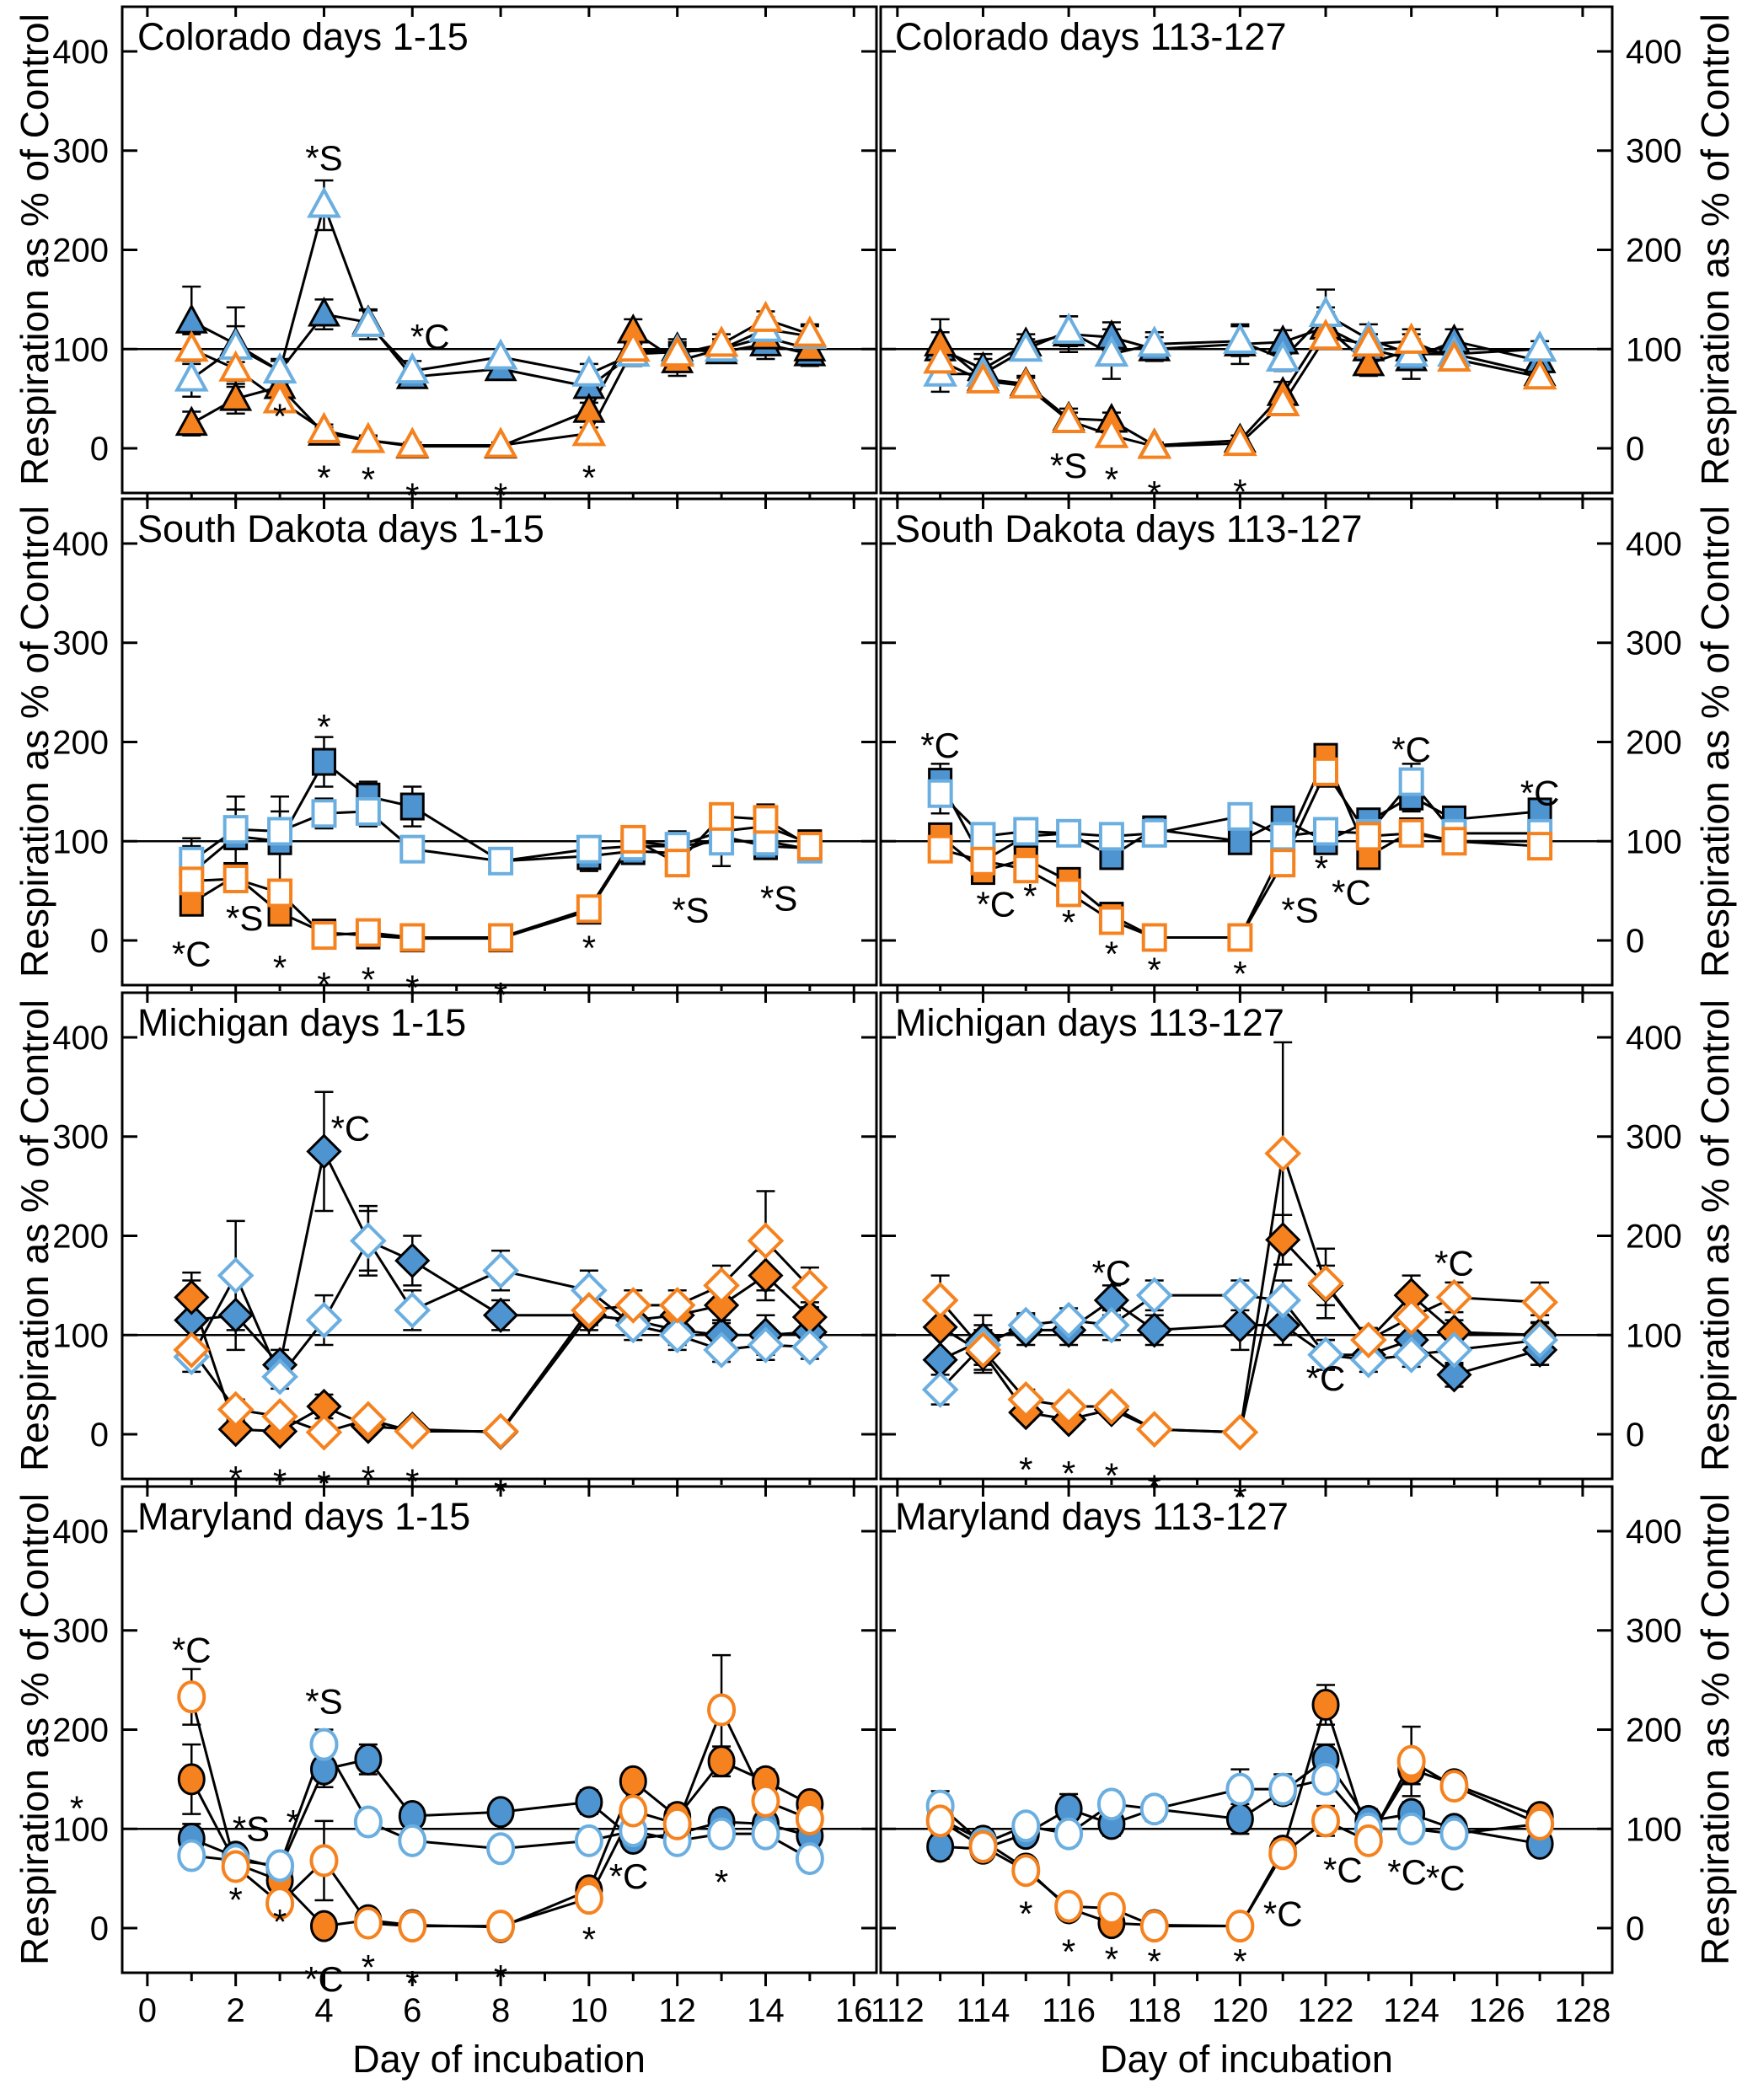 Image resolution: width=1742 pixels, height=2100 pixels. I want to click on svg-text: 126, so click(1497, 2010).